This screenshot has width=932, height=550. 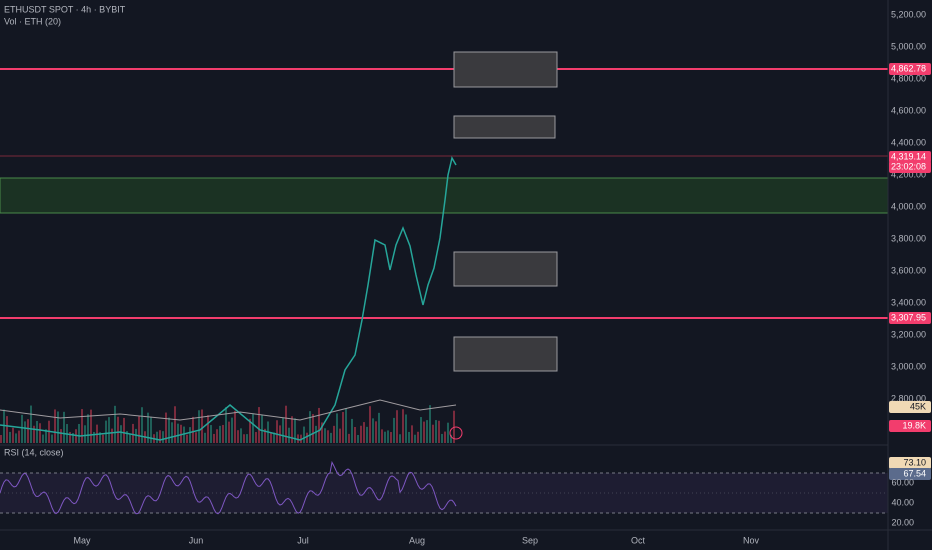 What do you see at coordinates (530, 540) in the screenshot?
I see `time-label: Sep` at bounding box center [530, 540].